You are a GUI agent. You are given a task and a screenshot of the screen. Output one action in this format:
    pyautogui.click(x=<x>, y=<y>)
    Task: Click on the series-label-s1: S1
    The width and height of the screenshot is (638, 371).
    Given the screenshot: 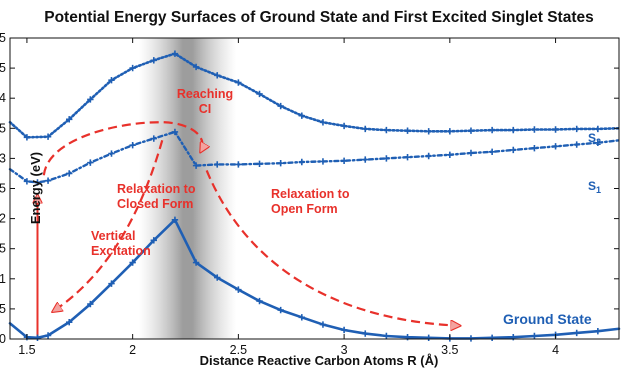 What is the action you would take?
    pyautogui.click(x=594, y=187)
    